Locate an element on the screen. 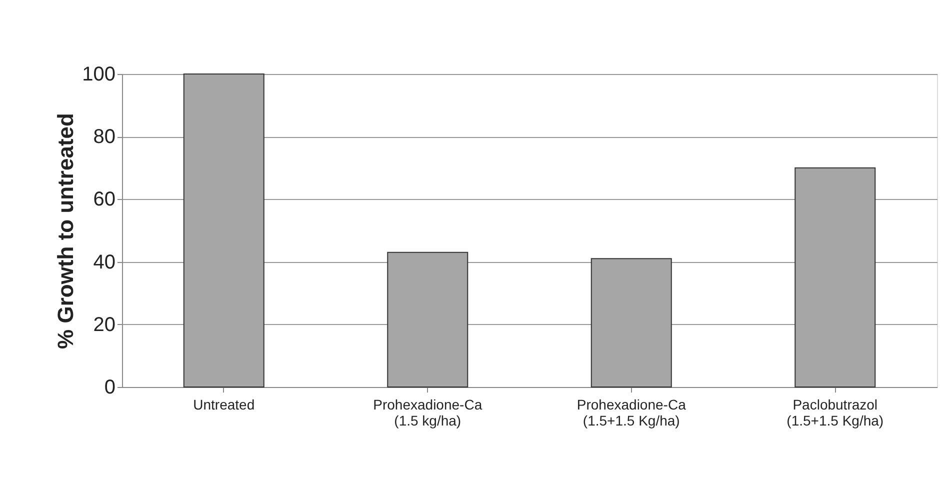  x-tick-label: Prohexadione-Ca (1.5+1.5 Kg/ha) is located at coordinates (631, 412).